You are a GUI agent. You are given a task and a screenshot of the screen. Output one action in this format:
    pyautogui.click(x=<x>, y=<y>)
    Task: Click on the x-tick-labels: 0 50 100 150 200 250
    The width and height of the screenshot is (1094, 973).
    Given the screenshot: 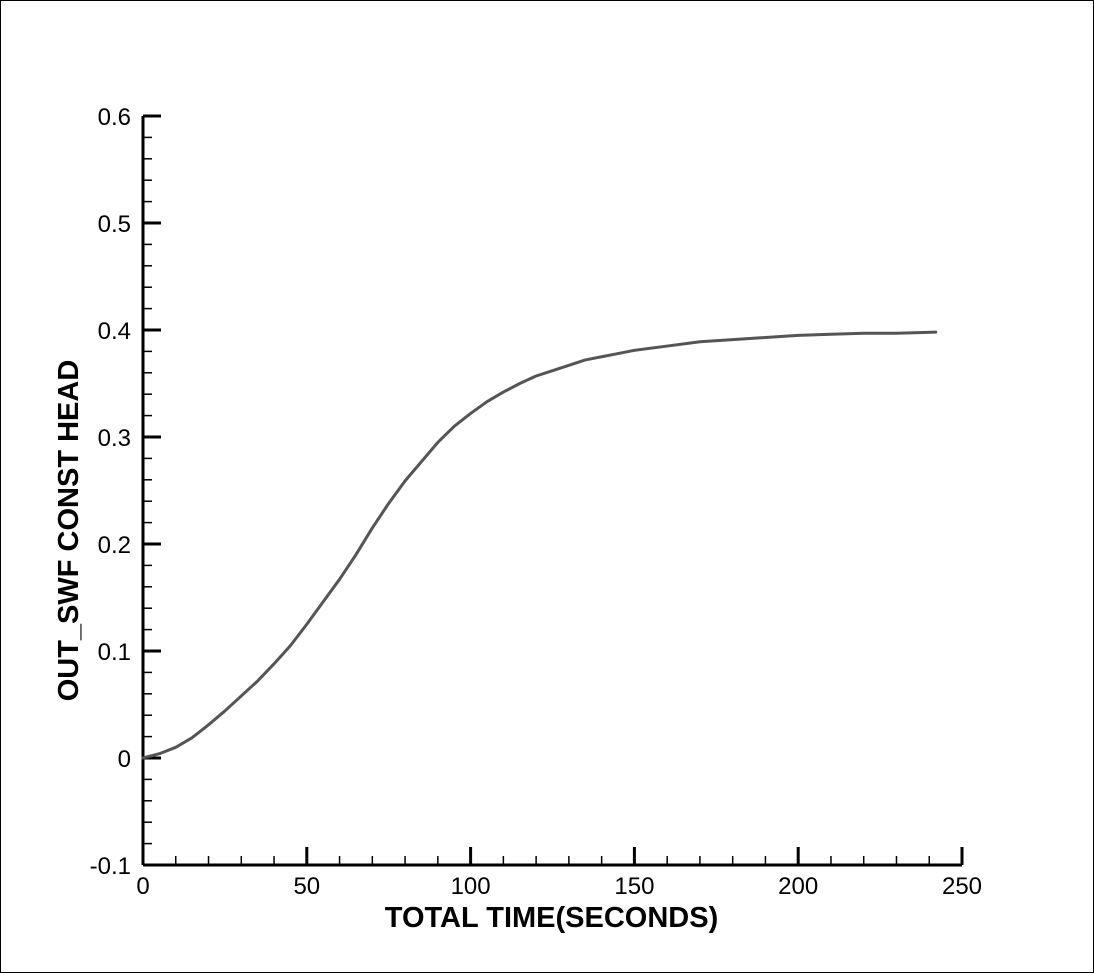 What is the action you would take?
    pyautogui.click(x=559, y=886)
    